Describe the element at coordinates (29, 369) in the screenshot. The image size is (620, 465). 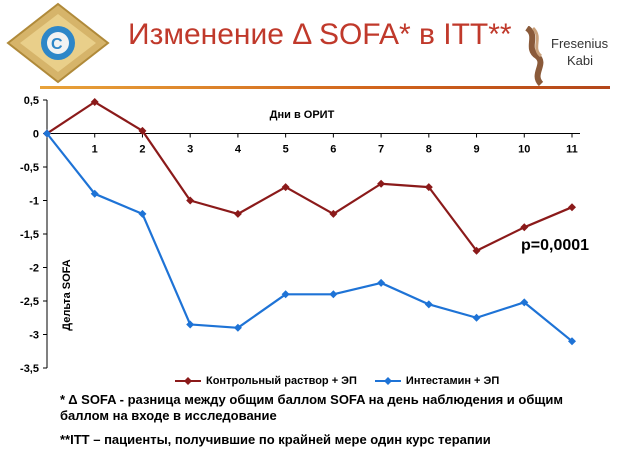
I see `y-tick-label: -3,5` at that location.